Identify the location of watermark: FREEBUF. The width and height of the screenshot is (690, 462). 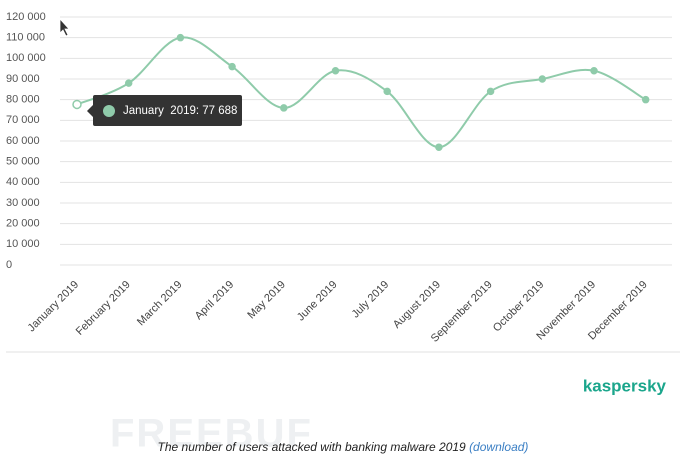
(211, 434).